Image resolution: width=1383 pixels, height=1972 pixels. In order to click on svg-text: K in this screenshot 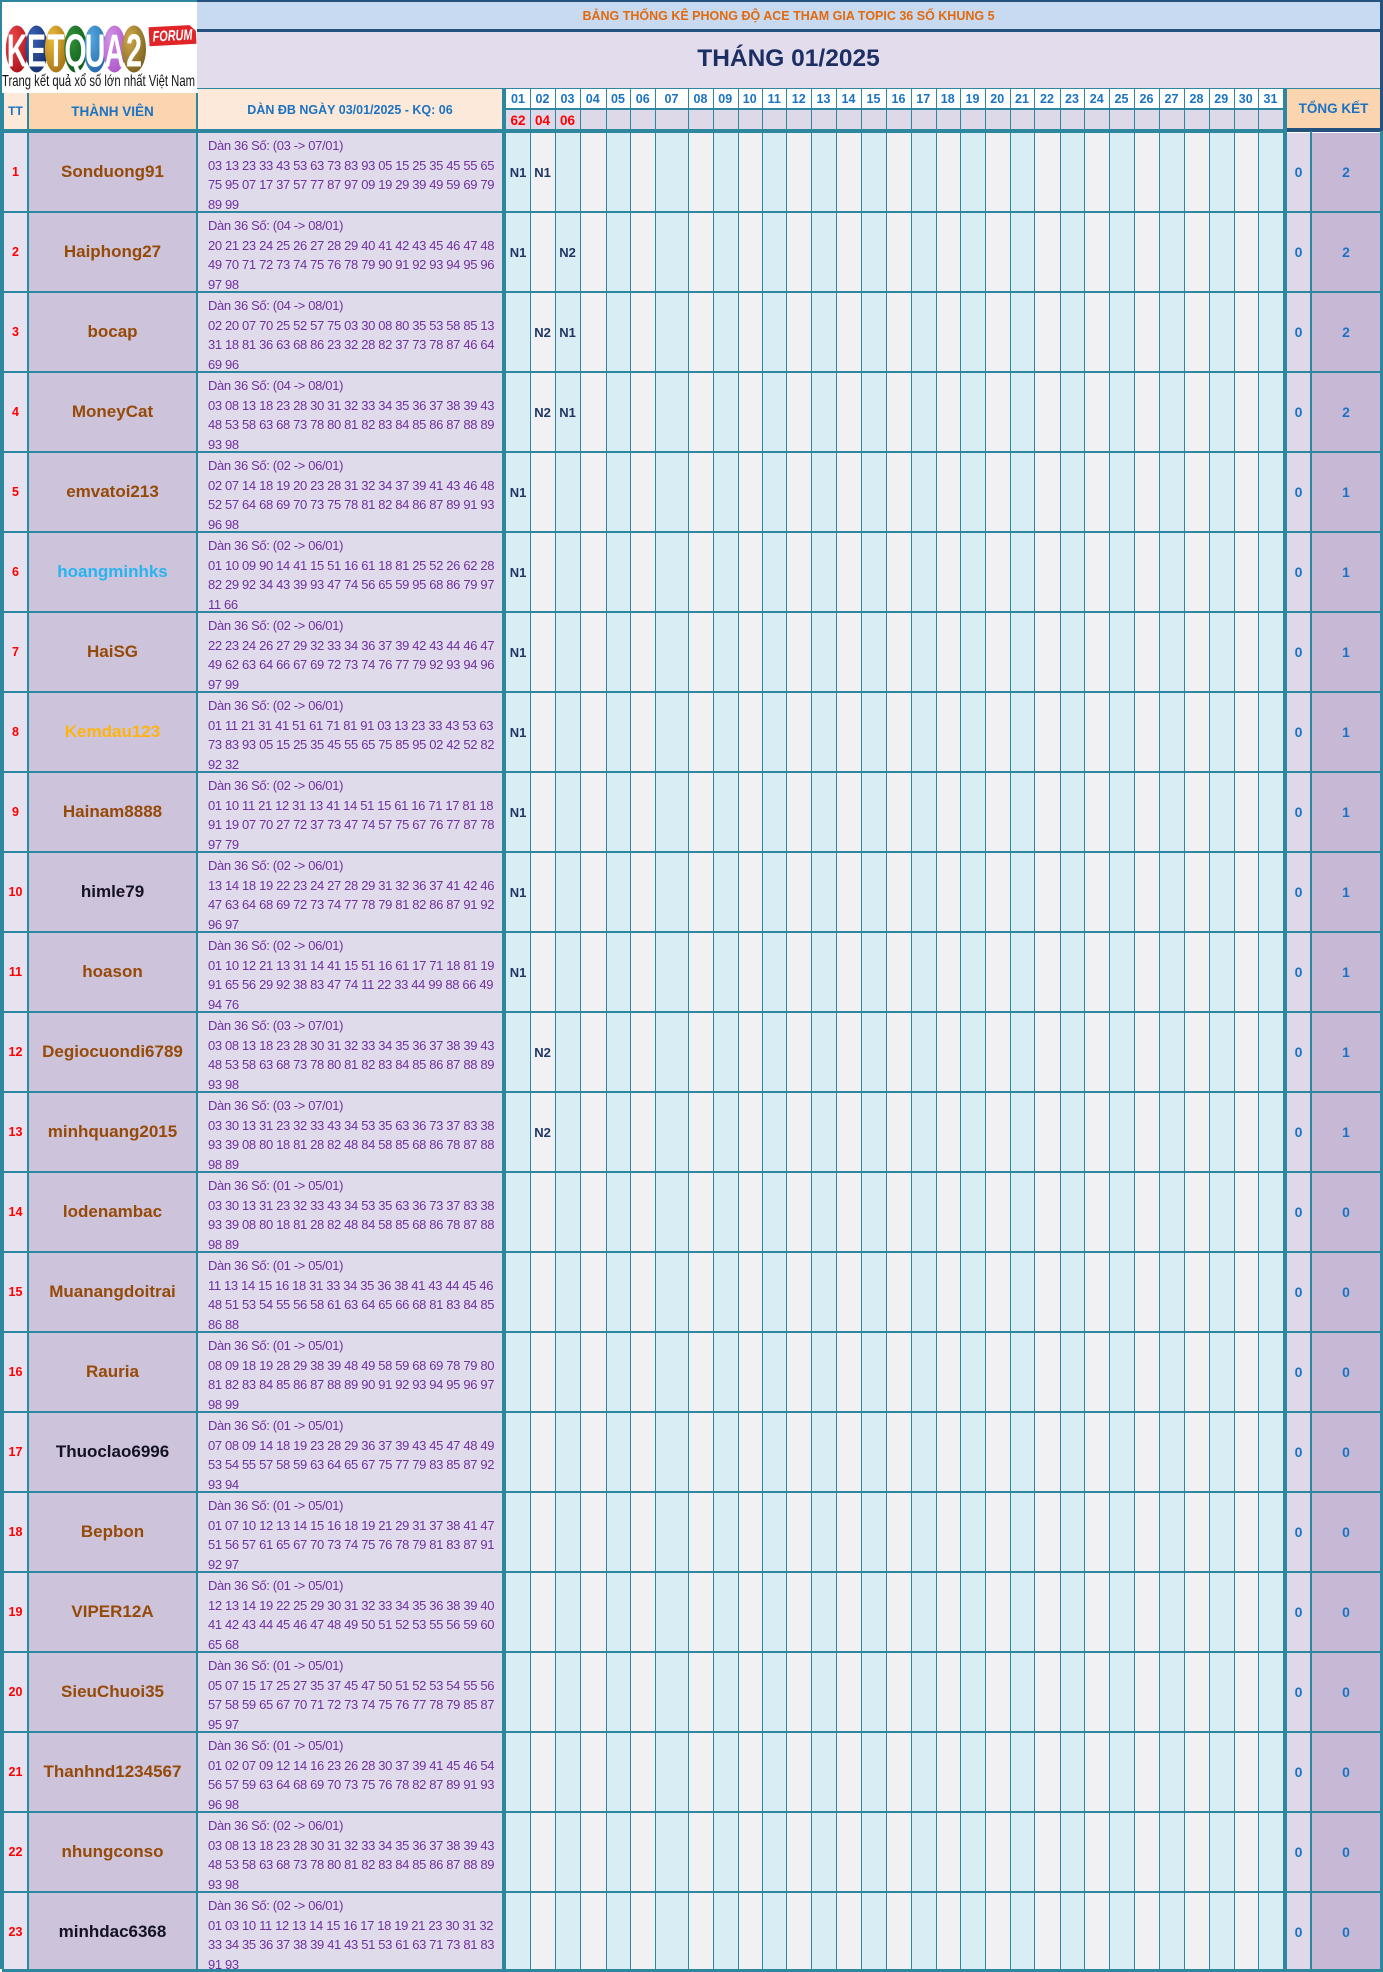, I will do `click(17, 52)`.